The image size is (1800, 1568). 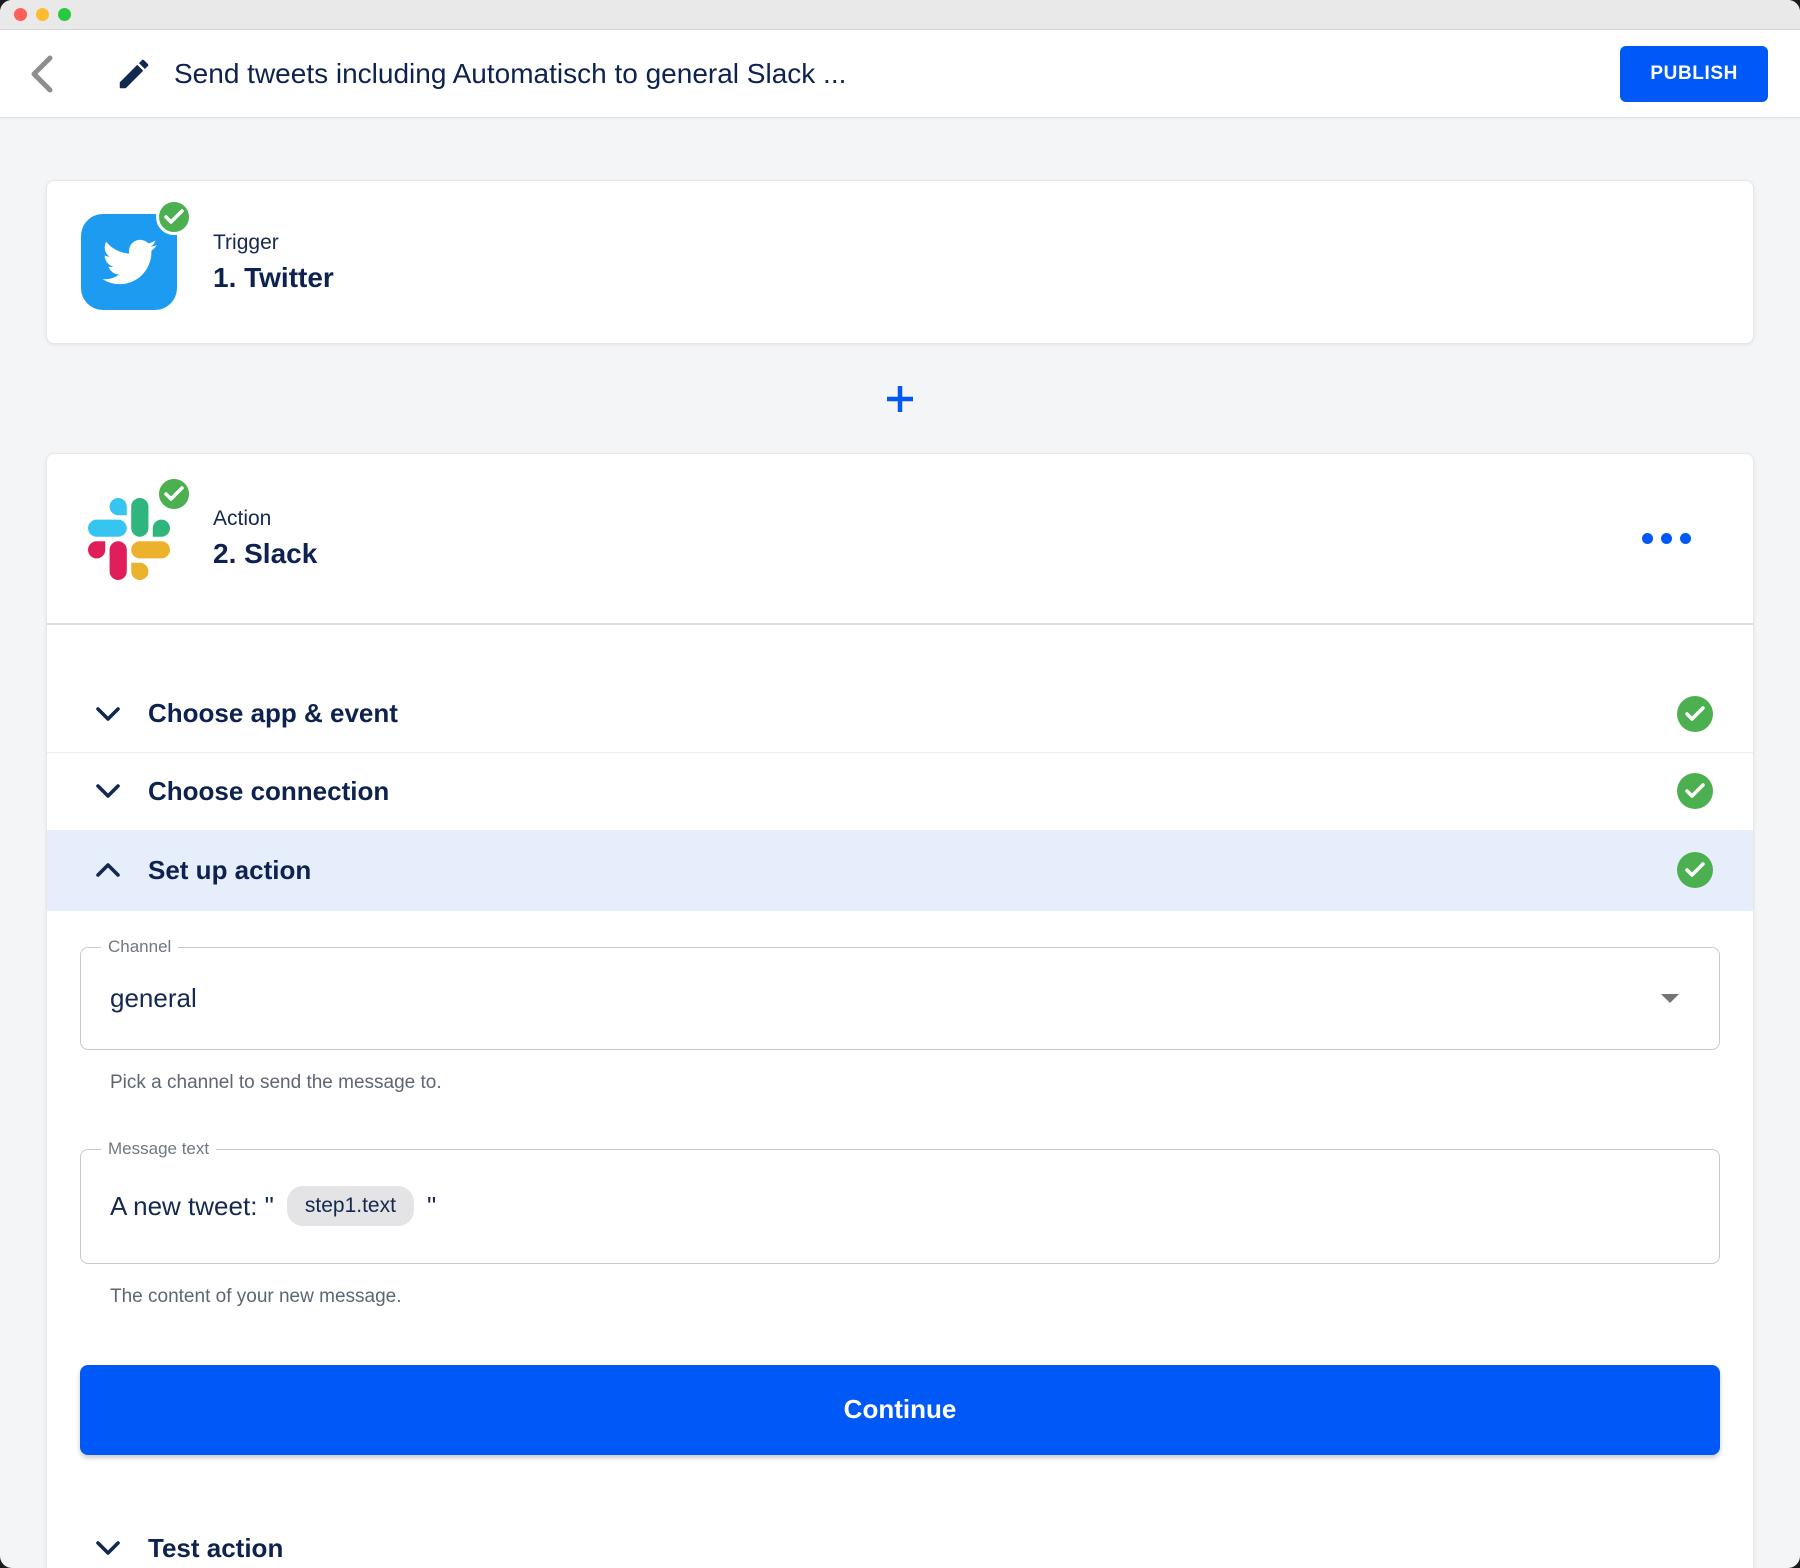 I want to click on message-text-field: Message text A new tweet: " step1.text ", so click(x=900, y=1201).